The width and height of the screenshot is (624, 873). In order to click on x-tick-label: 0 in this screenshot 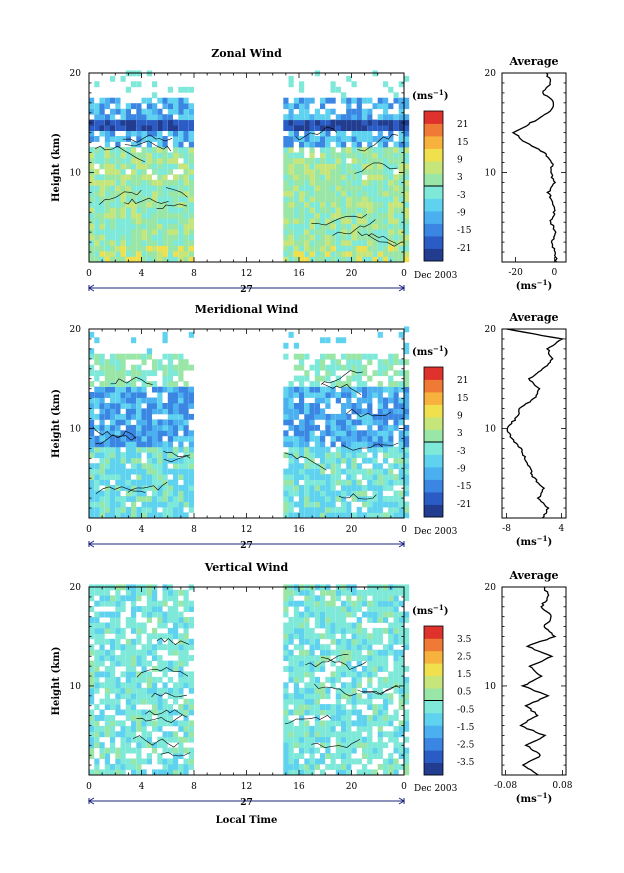, I will do `click(89, 274)`.